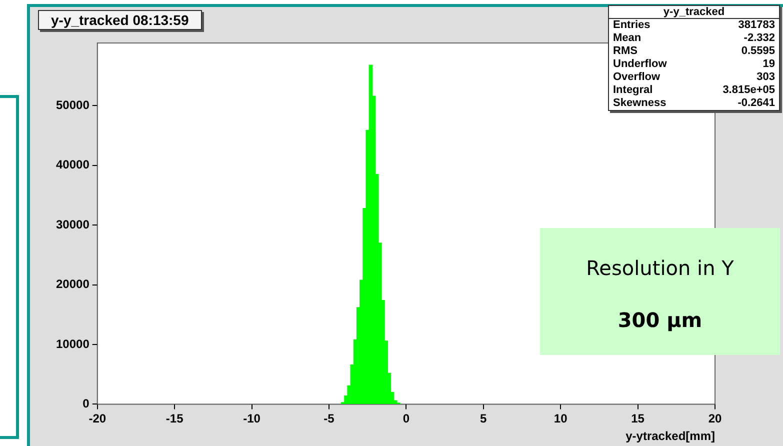 The image size is (783, 446). I want to click on stats-box: y-y_tracked Entries 381783 Mean -2.332 RMS 0.5595 Underflow 19 Overflow 303 Integral 3.815e+05 Skewness -0.2641, so click(694, 58).